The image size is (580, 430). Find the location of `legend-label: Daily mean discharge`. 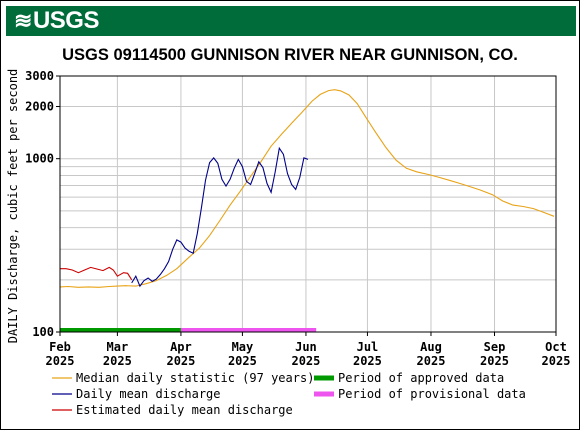

legend-label: Daily mean discharge is located at coordinates (148, 394).